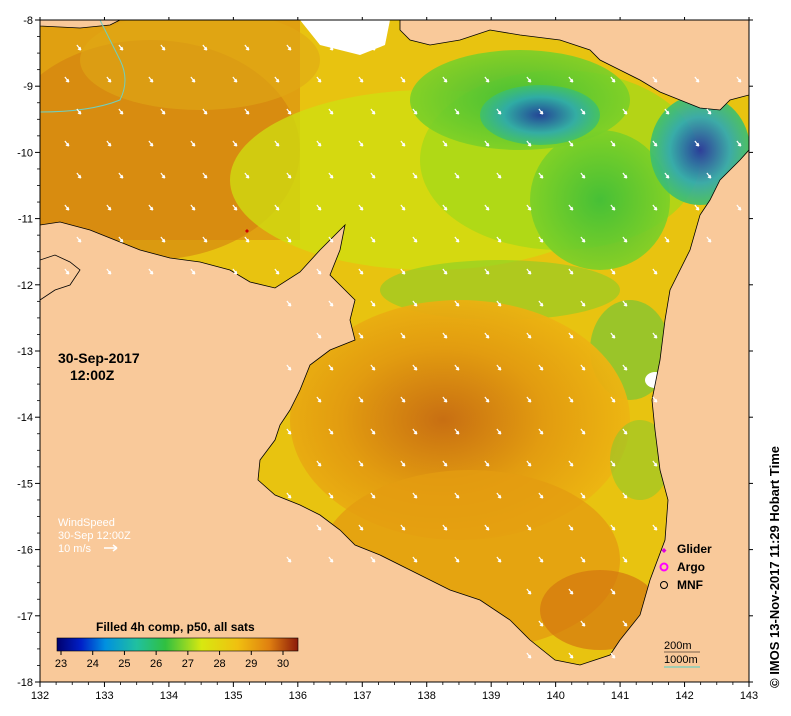  Describe the element at coordinates (749, 696) in the screenshot. I see `lon-tick-label: 143` at that location.